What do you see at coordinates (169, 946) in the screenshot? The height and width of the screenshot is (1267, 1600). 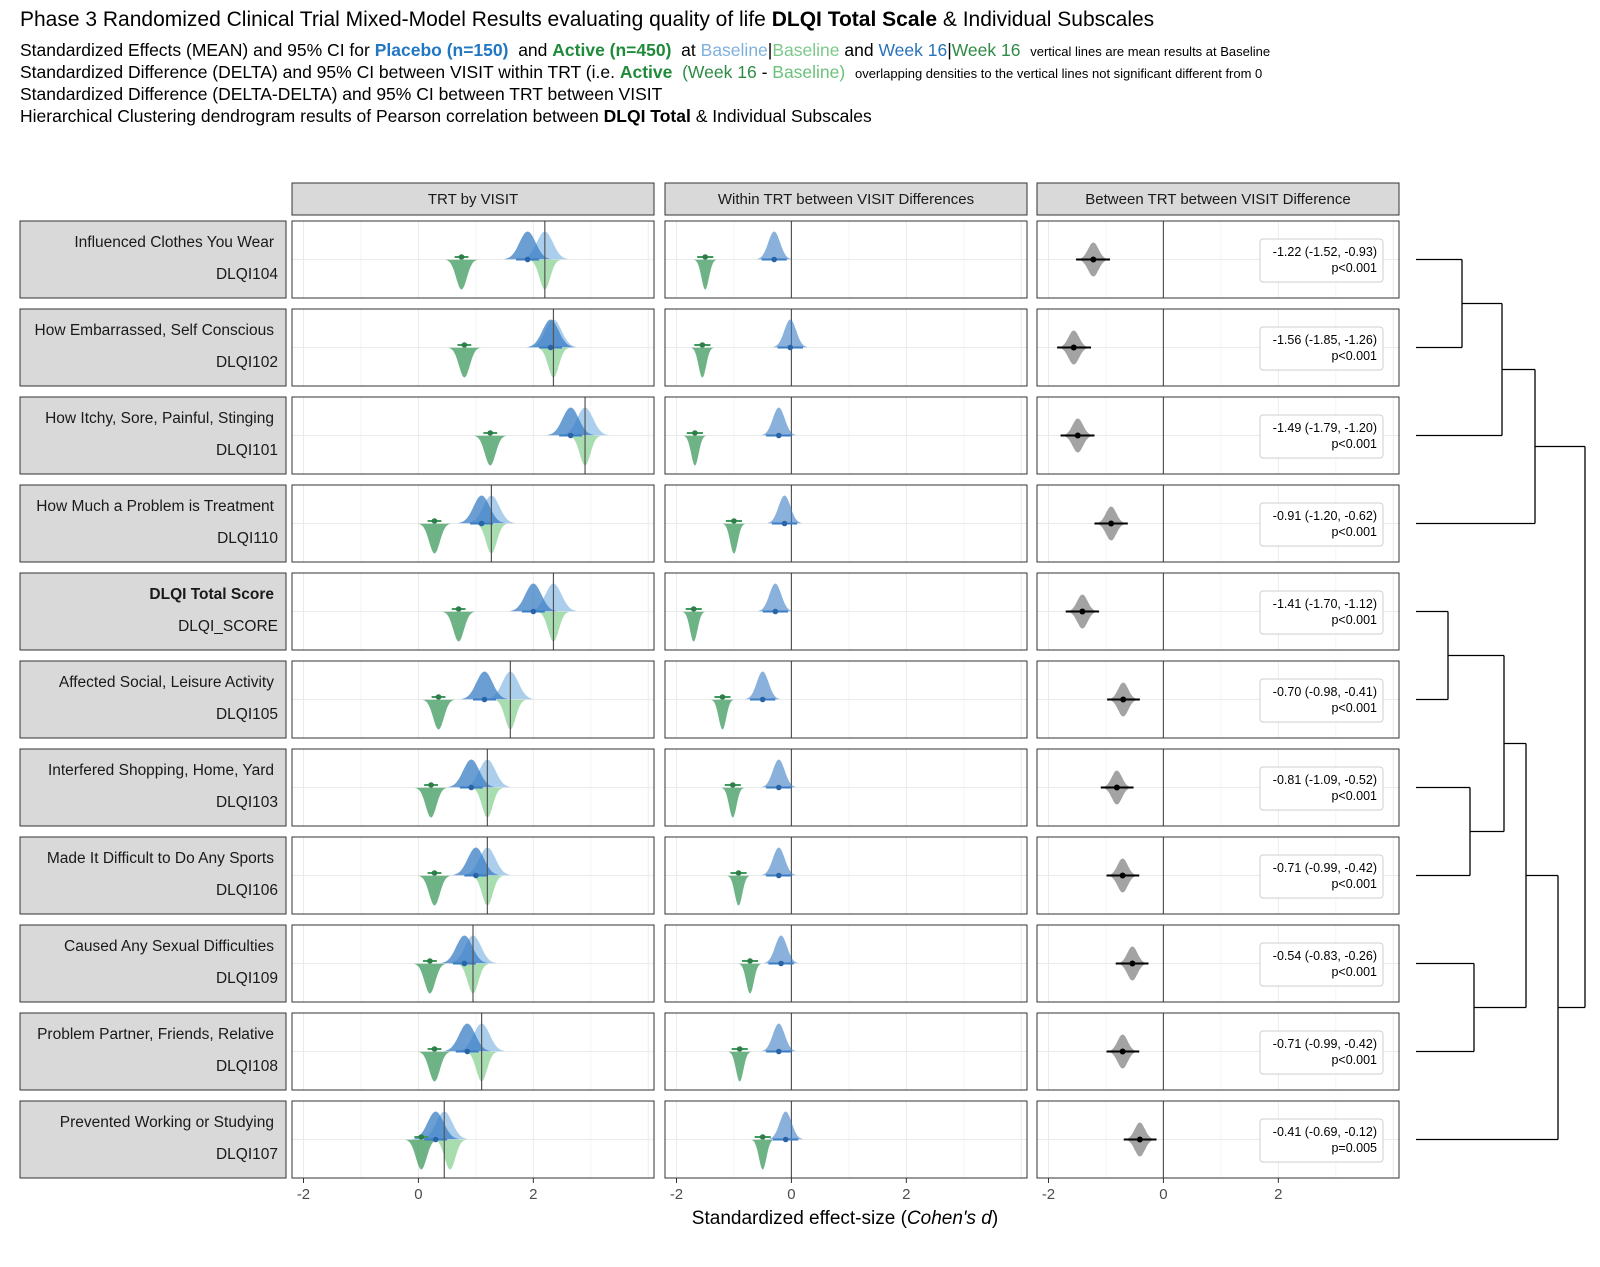 I see `row-label: Caused Any Sexual Difficulties` at bounding box center [169, 946].